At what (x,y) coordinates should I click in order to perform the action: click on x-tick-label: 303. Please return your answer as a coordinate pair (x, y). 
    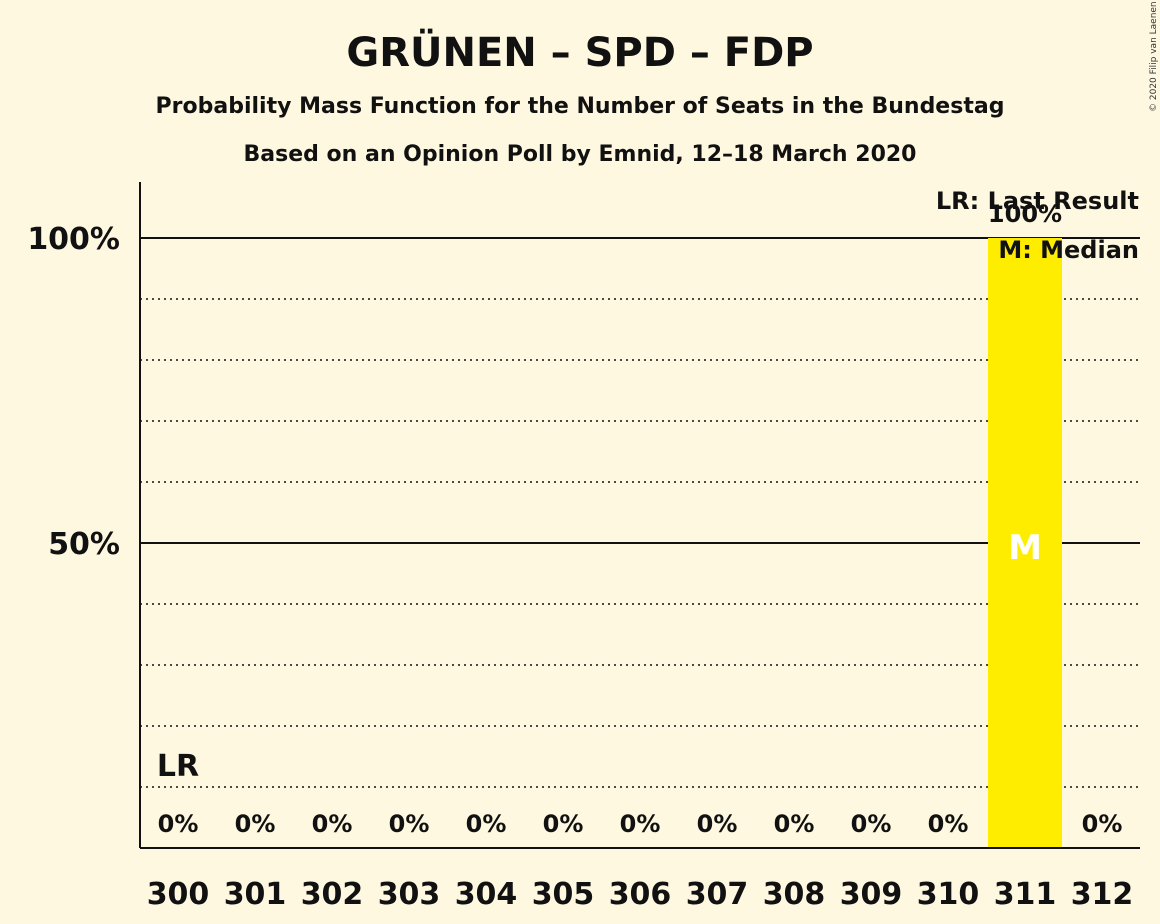
    Looking at the image, I should click on (409, 894).